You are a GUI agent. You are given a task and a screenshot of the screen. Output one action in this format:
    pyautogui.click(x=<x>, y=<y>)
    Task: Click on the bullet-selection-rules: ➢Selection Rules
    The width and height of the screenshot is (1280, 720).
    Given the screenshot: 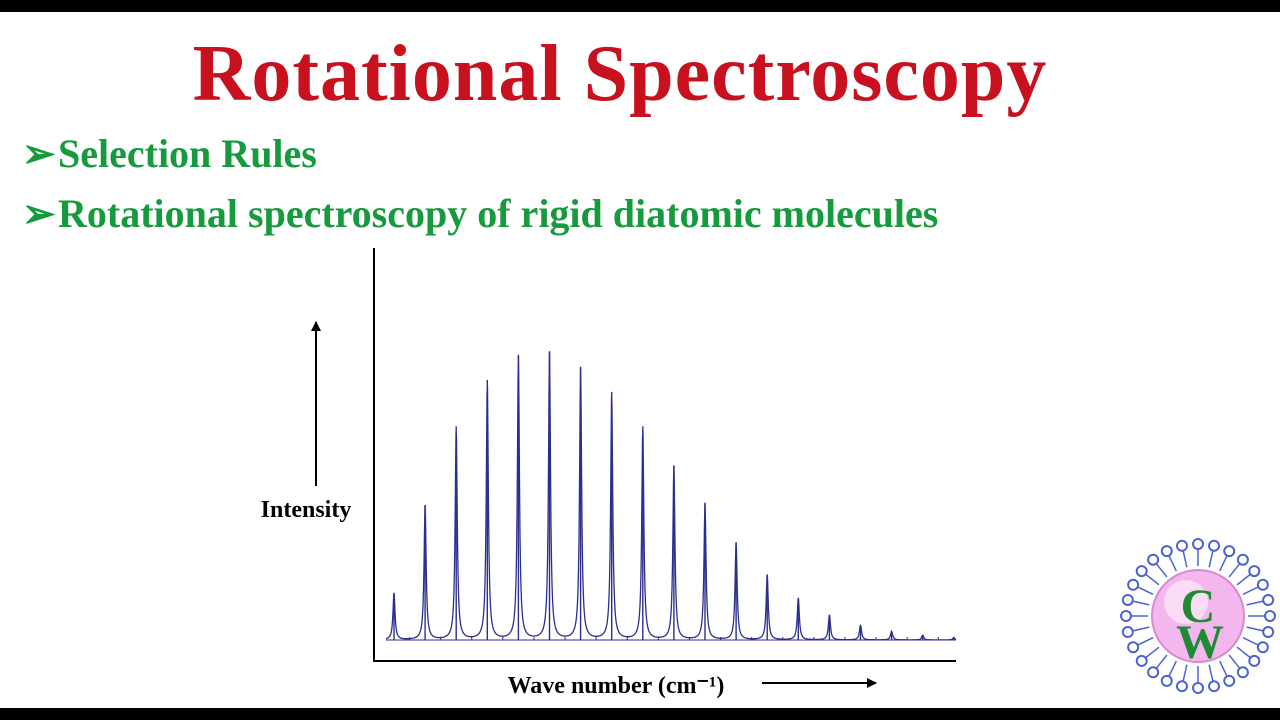 What is the action you would take?
    pyautogui.click(x=169, y=154)
    